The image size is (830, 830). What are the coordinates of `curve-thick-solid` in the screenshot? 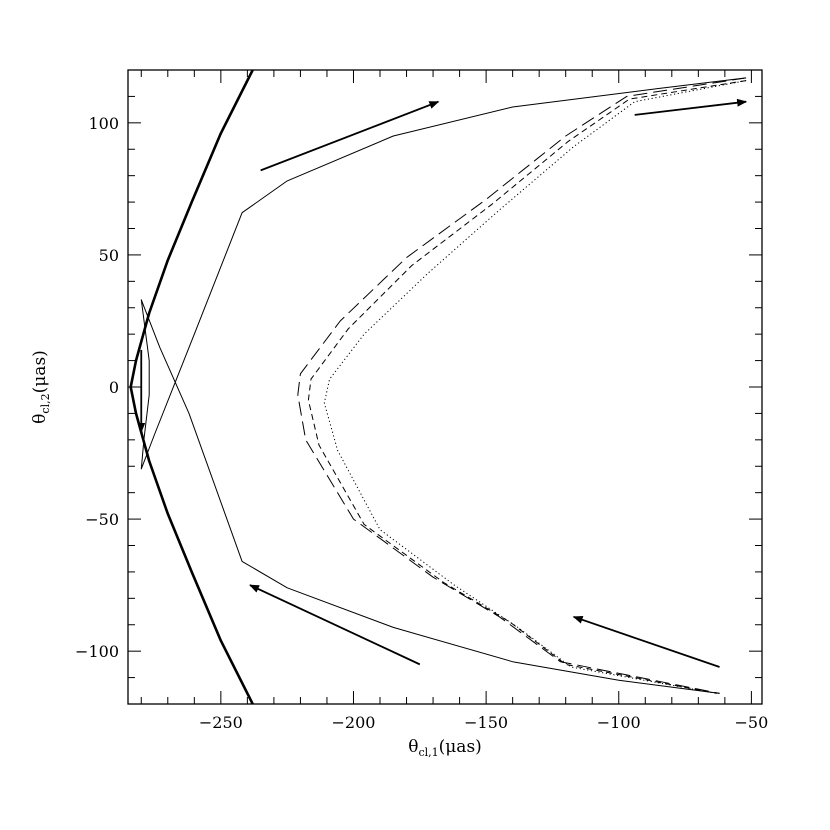 It's located at (191, 387).